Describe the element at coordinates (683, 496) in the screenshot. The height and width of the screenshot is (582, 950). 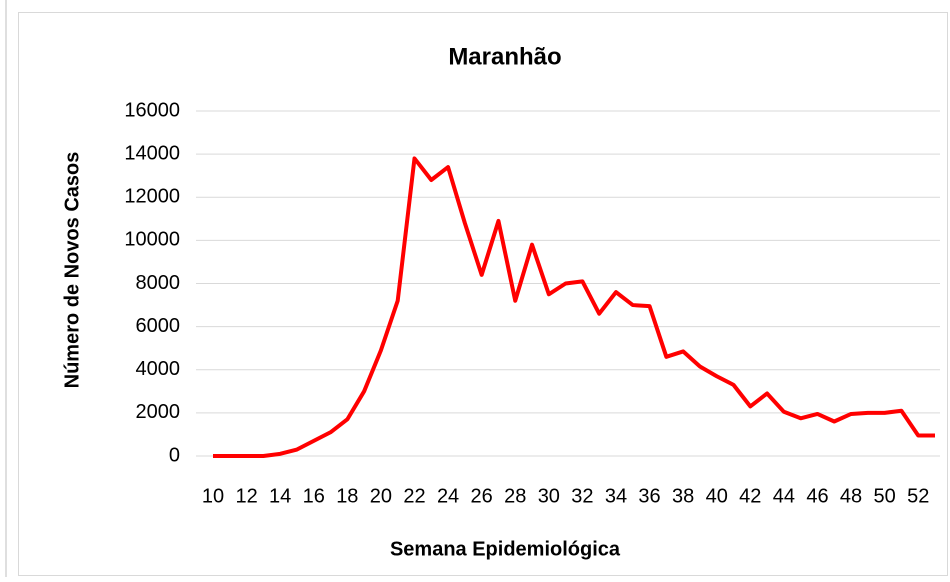
I see `x-tick-label: 38` at that location.